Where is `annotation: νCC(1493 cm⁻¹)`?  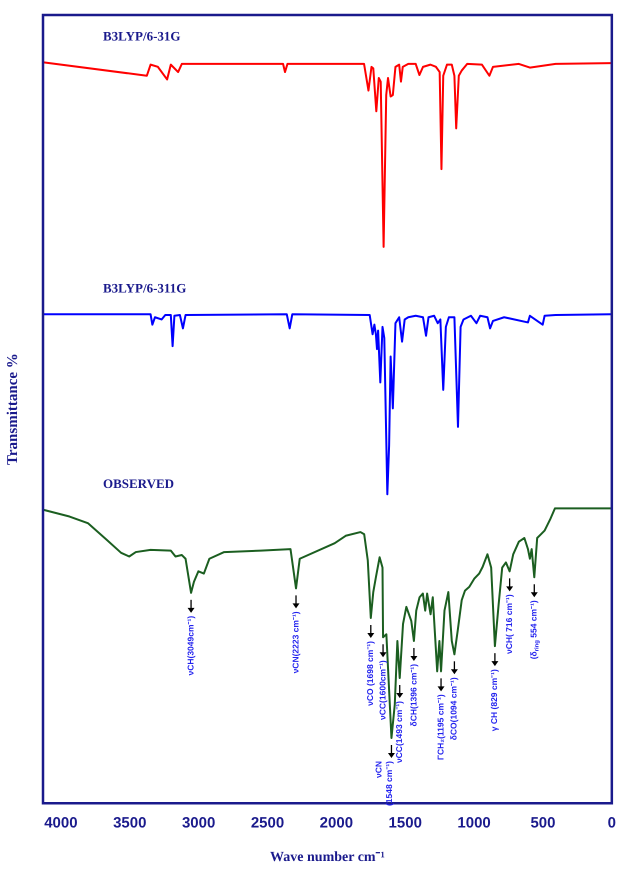 annotation: νCC(1493 cm⁻¹) is located at coordinates (399, 732).